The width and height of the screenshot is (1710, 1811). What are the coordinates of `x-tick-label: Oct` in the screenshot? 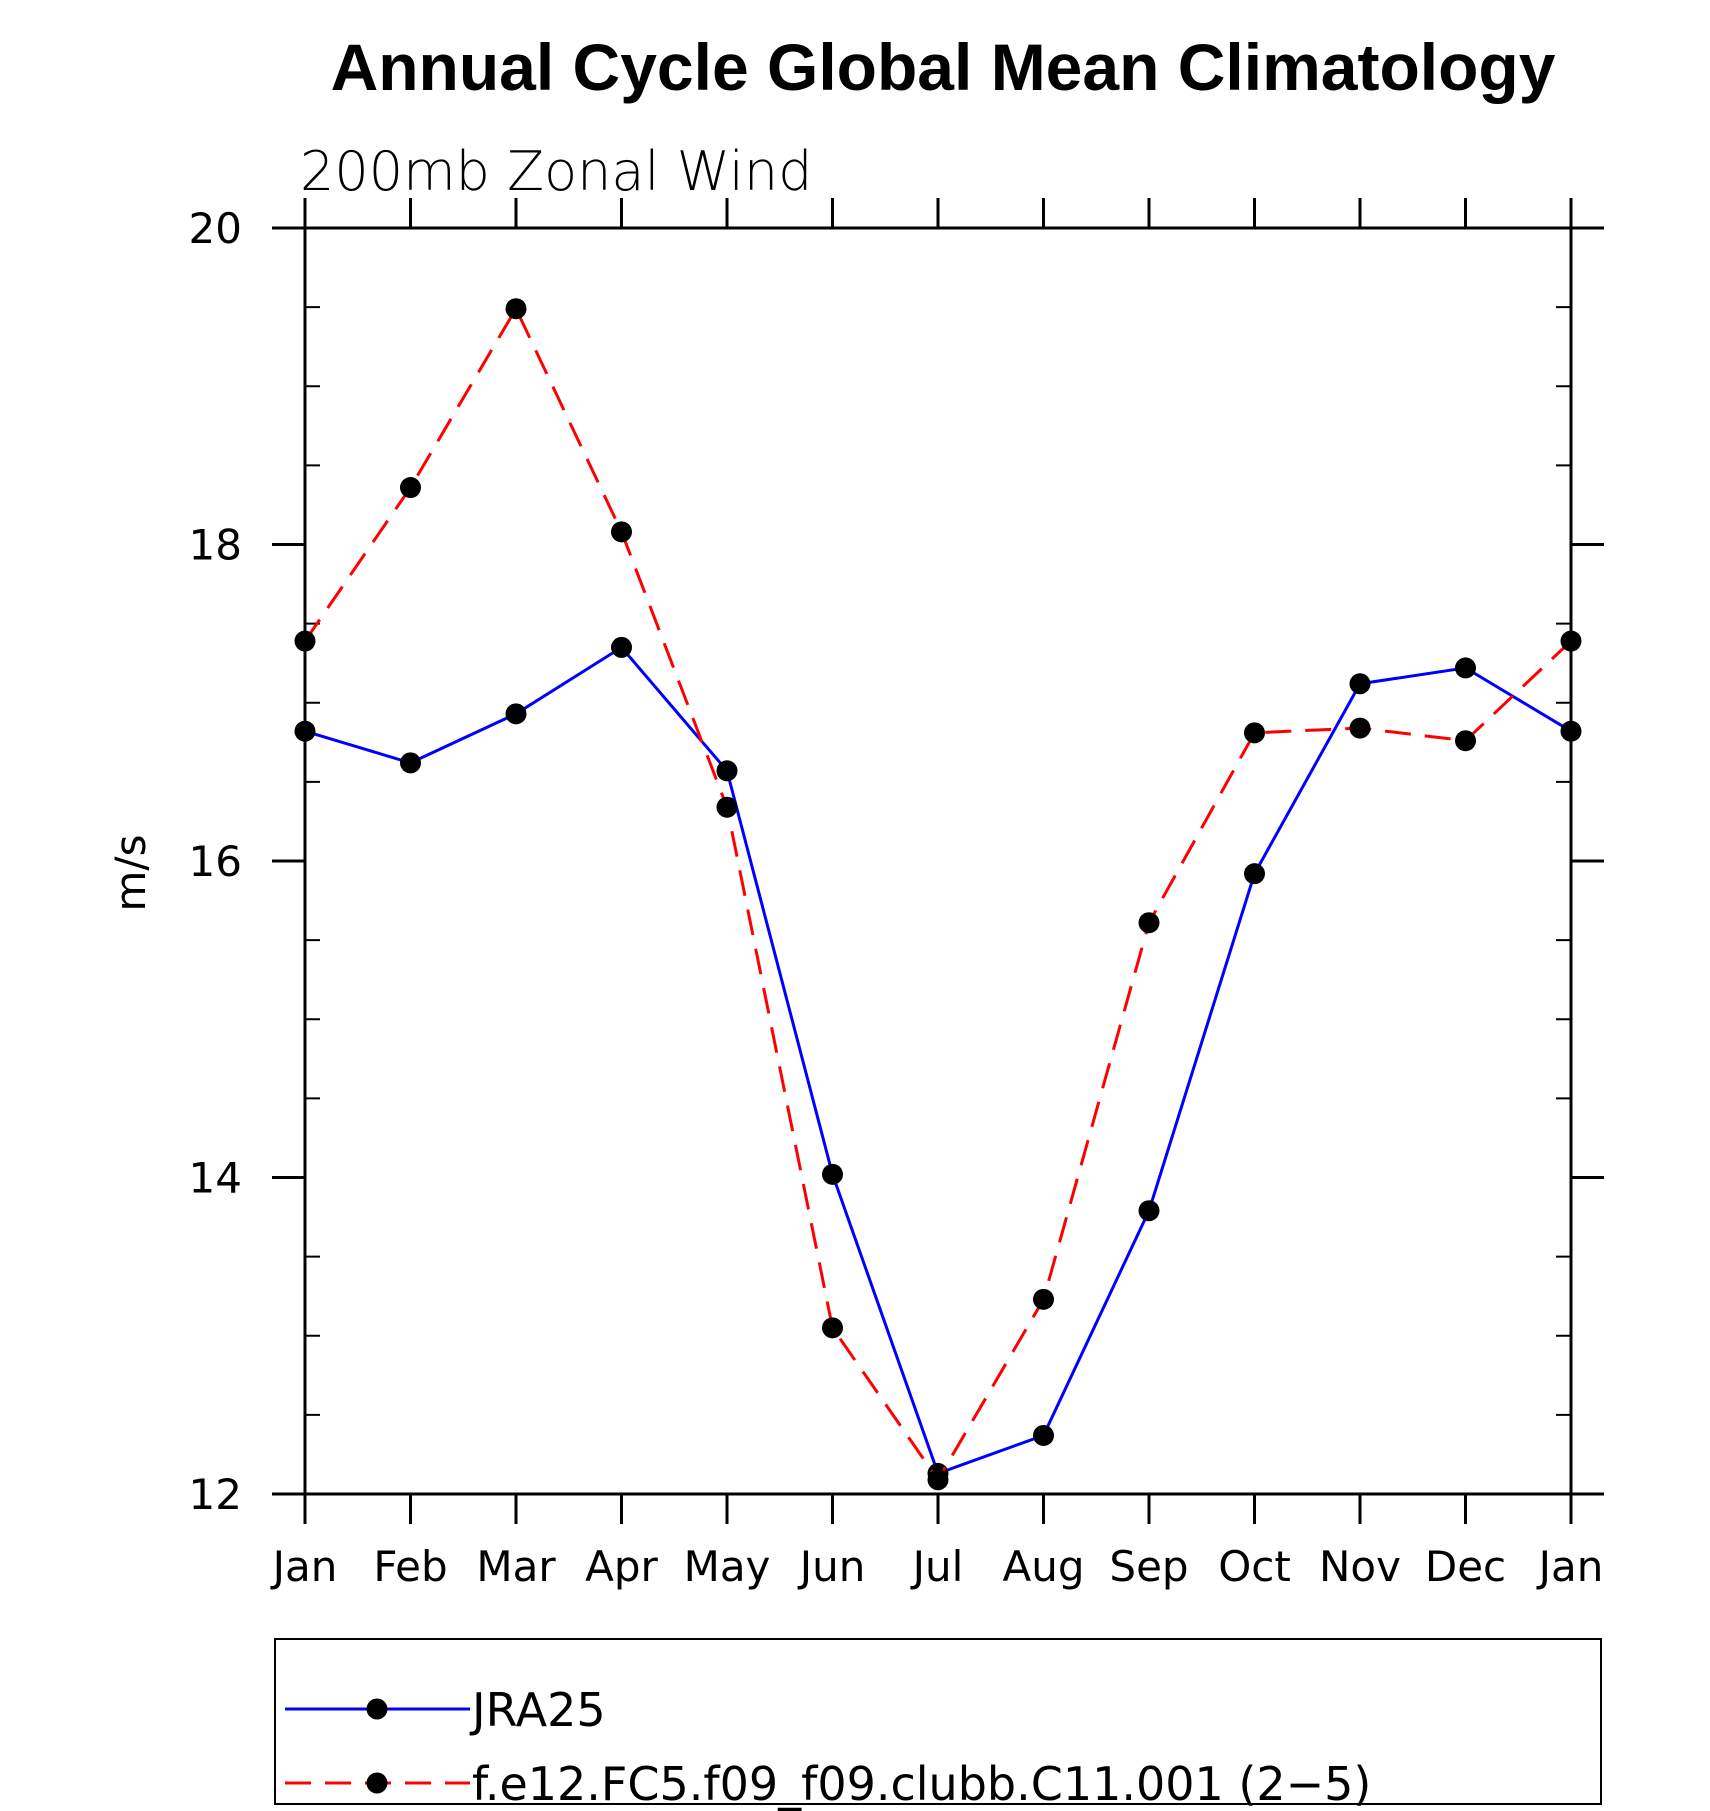 It's located at (1254, 1566).